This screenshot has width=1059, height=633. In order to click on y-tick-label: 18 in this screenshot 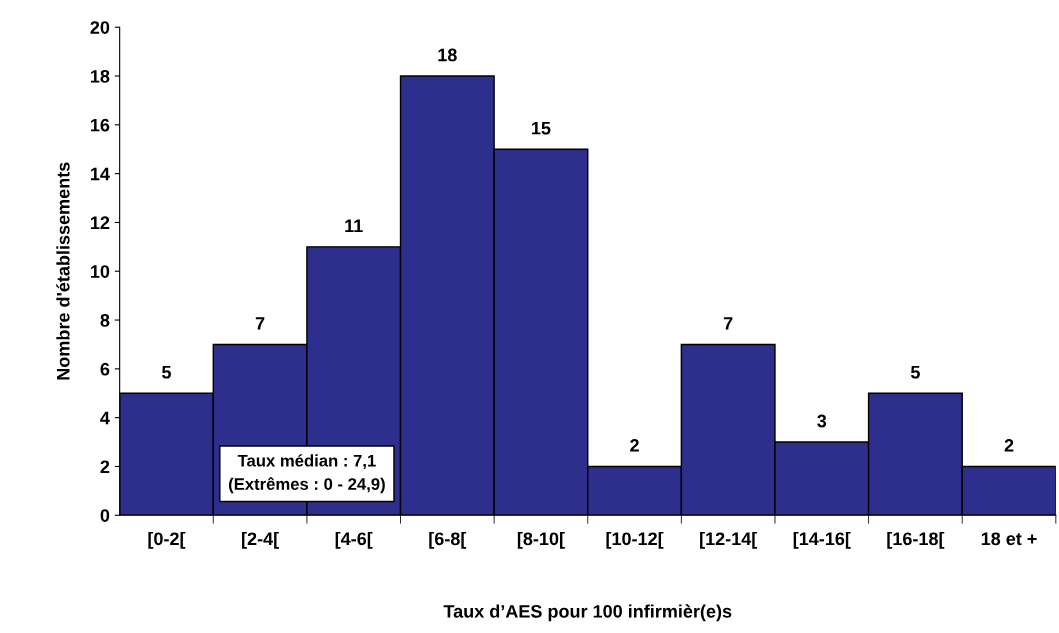, I will do `click(100, 76)`.